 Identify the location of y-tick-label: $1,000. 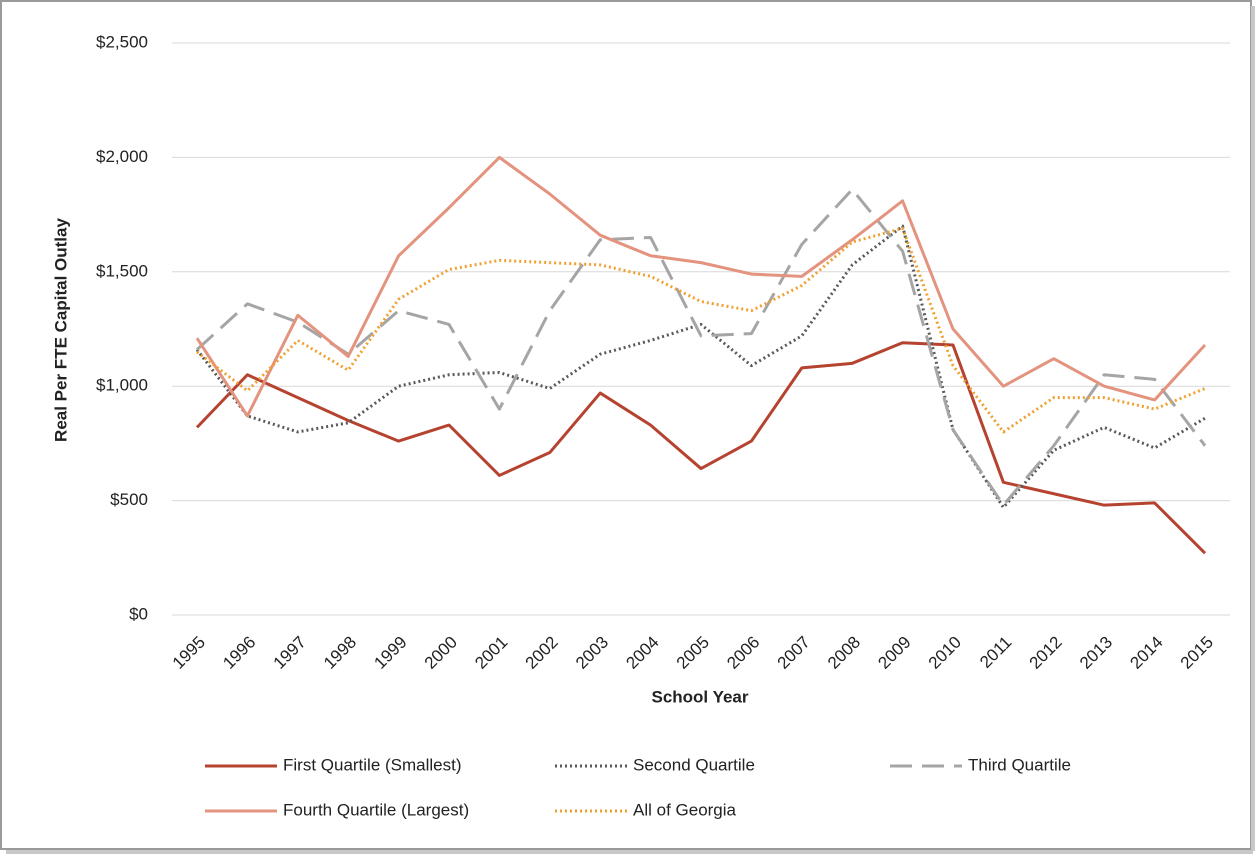
(122, 385).